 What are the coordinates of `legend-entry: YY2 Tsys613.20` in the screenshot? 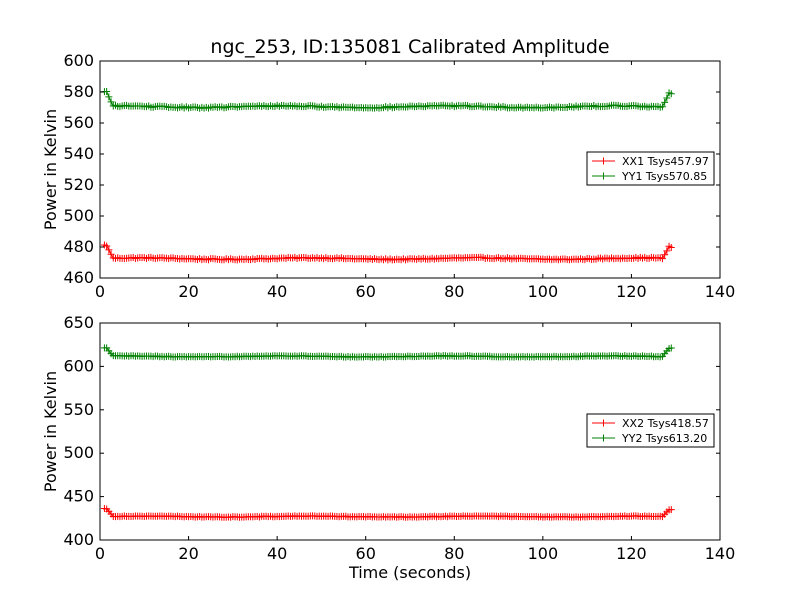 It's located at (649, 438).